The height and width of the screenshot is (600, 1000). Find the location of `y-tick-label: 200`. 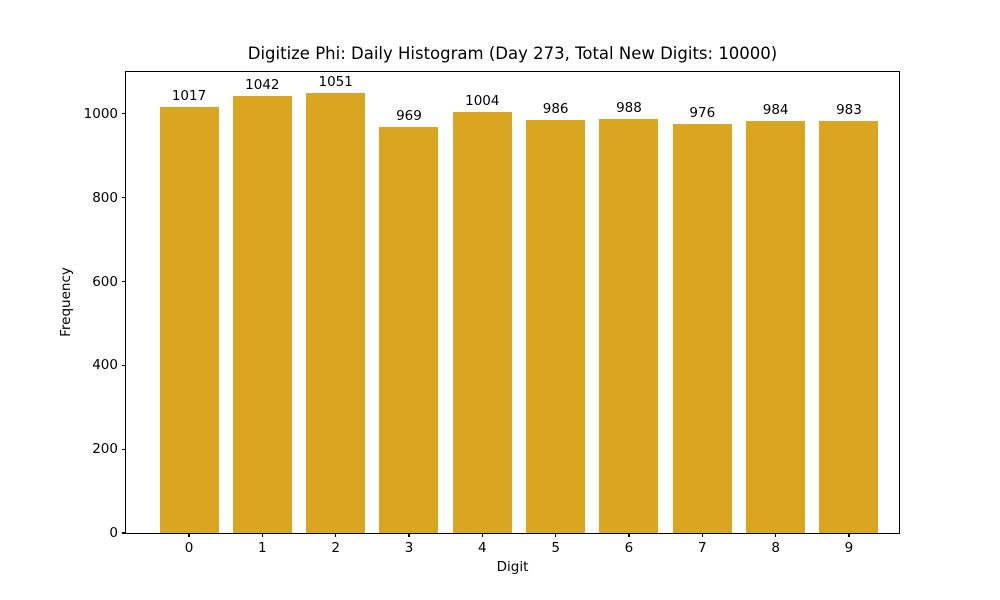

y-tick-label: 200 is located at coordinates (105, 449).